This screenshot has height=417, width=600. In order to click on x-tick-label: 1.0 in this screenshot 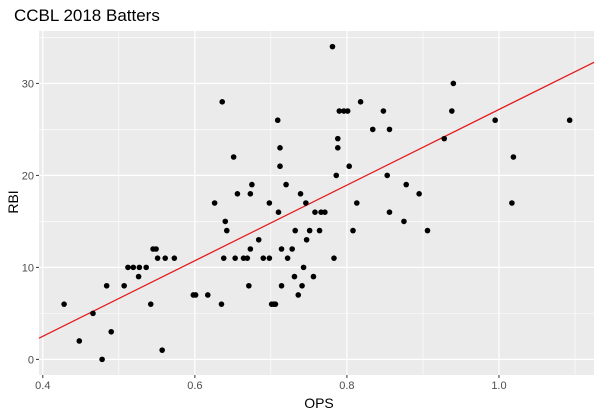, I will do `click(498, 386)`.